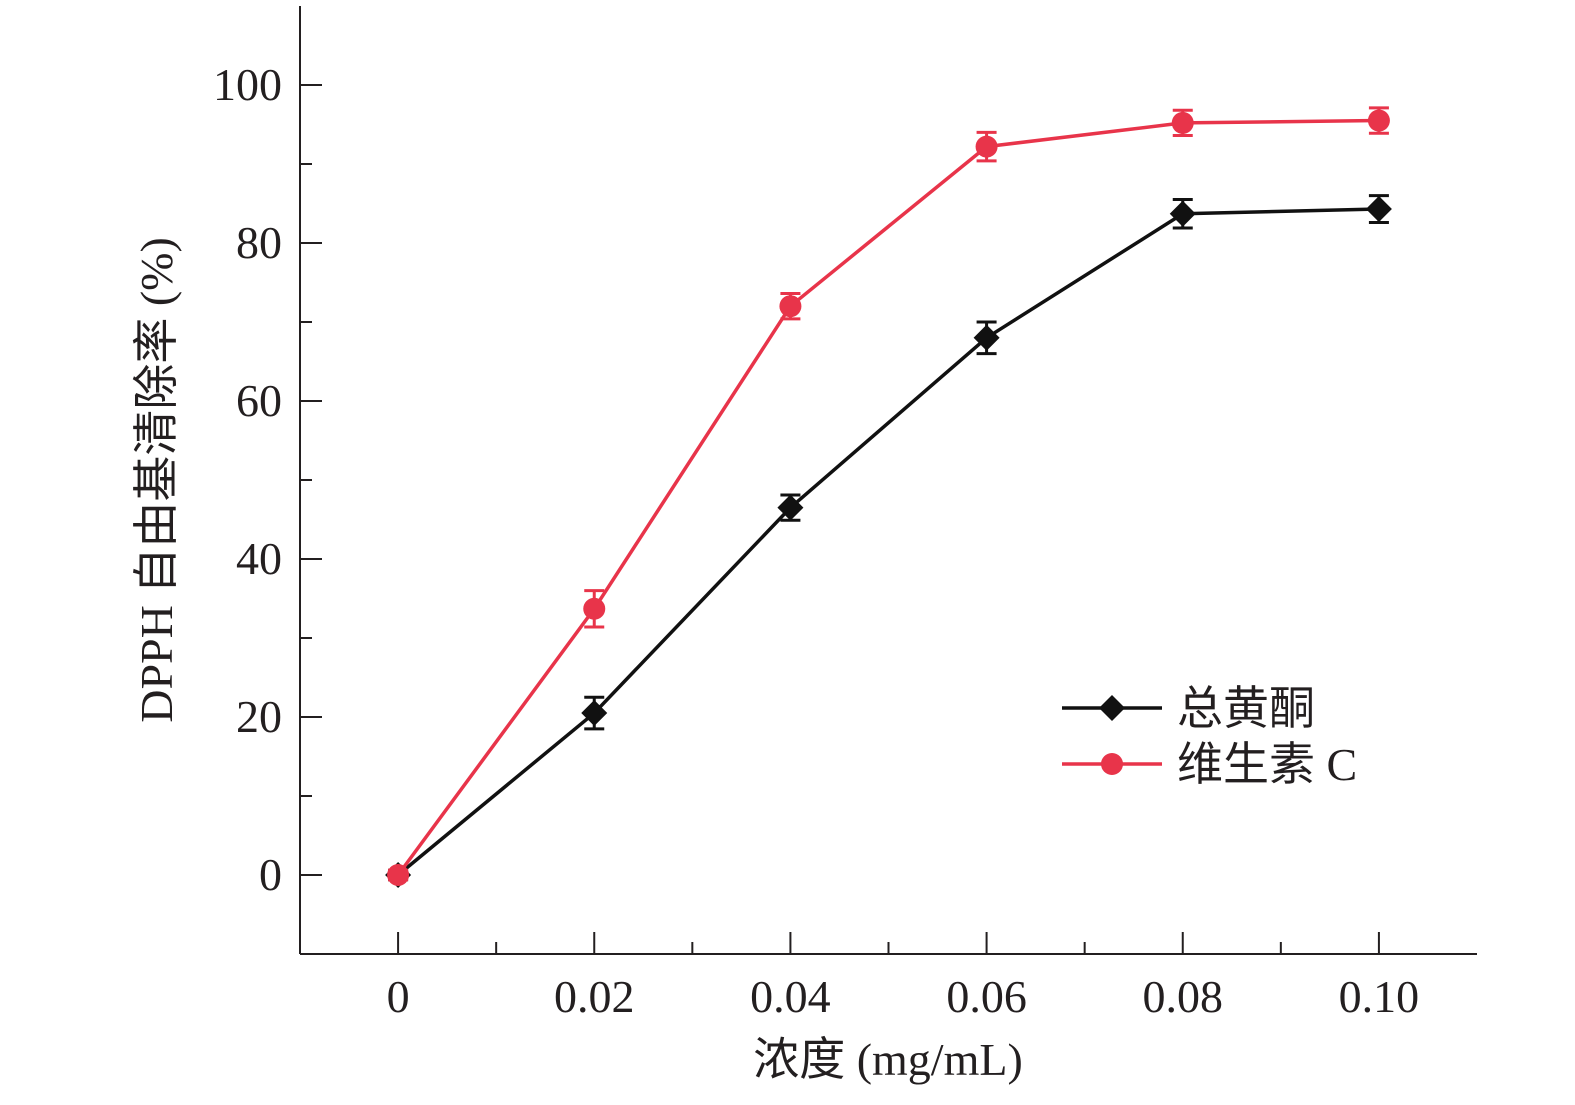  I want to click on x-tick-label: 0, so click(398, 996).